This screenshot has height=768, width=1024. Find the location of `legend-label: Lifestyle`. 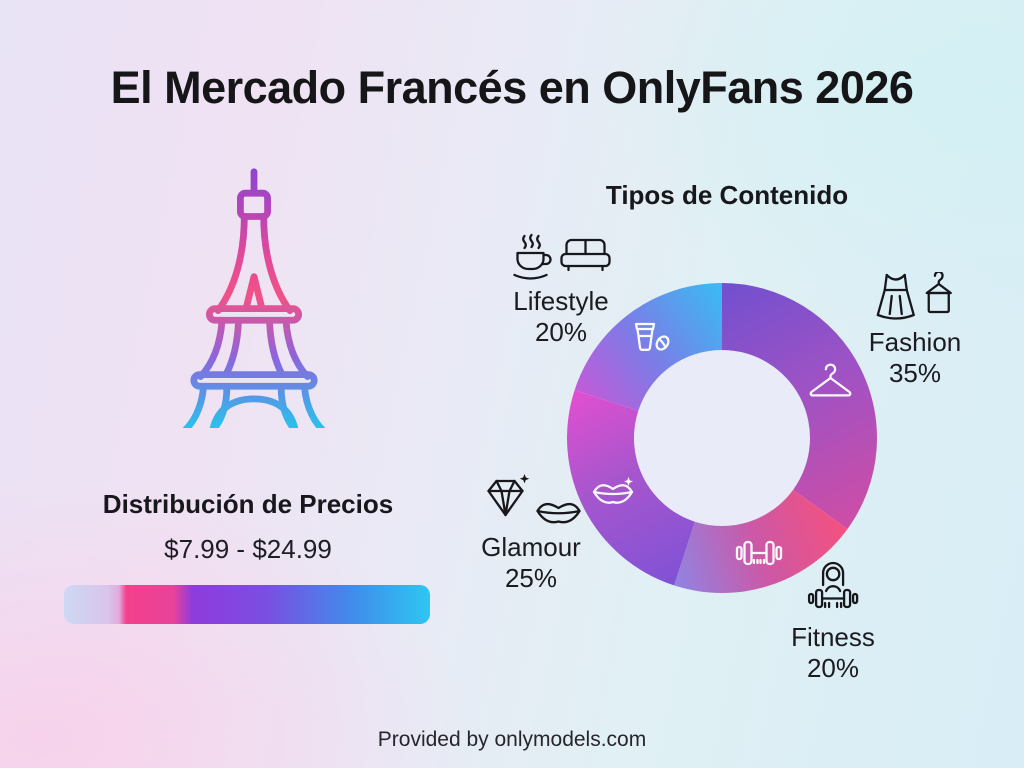

legend-label: Lifestyle is located at coordinates (561, 301).